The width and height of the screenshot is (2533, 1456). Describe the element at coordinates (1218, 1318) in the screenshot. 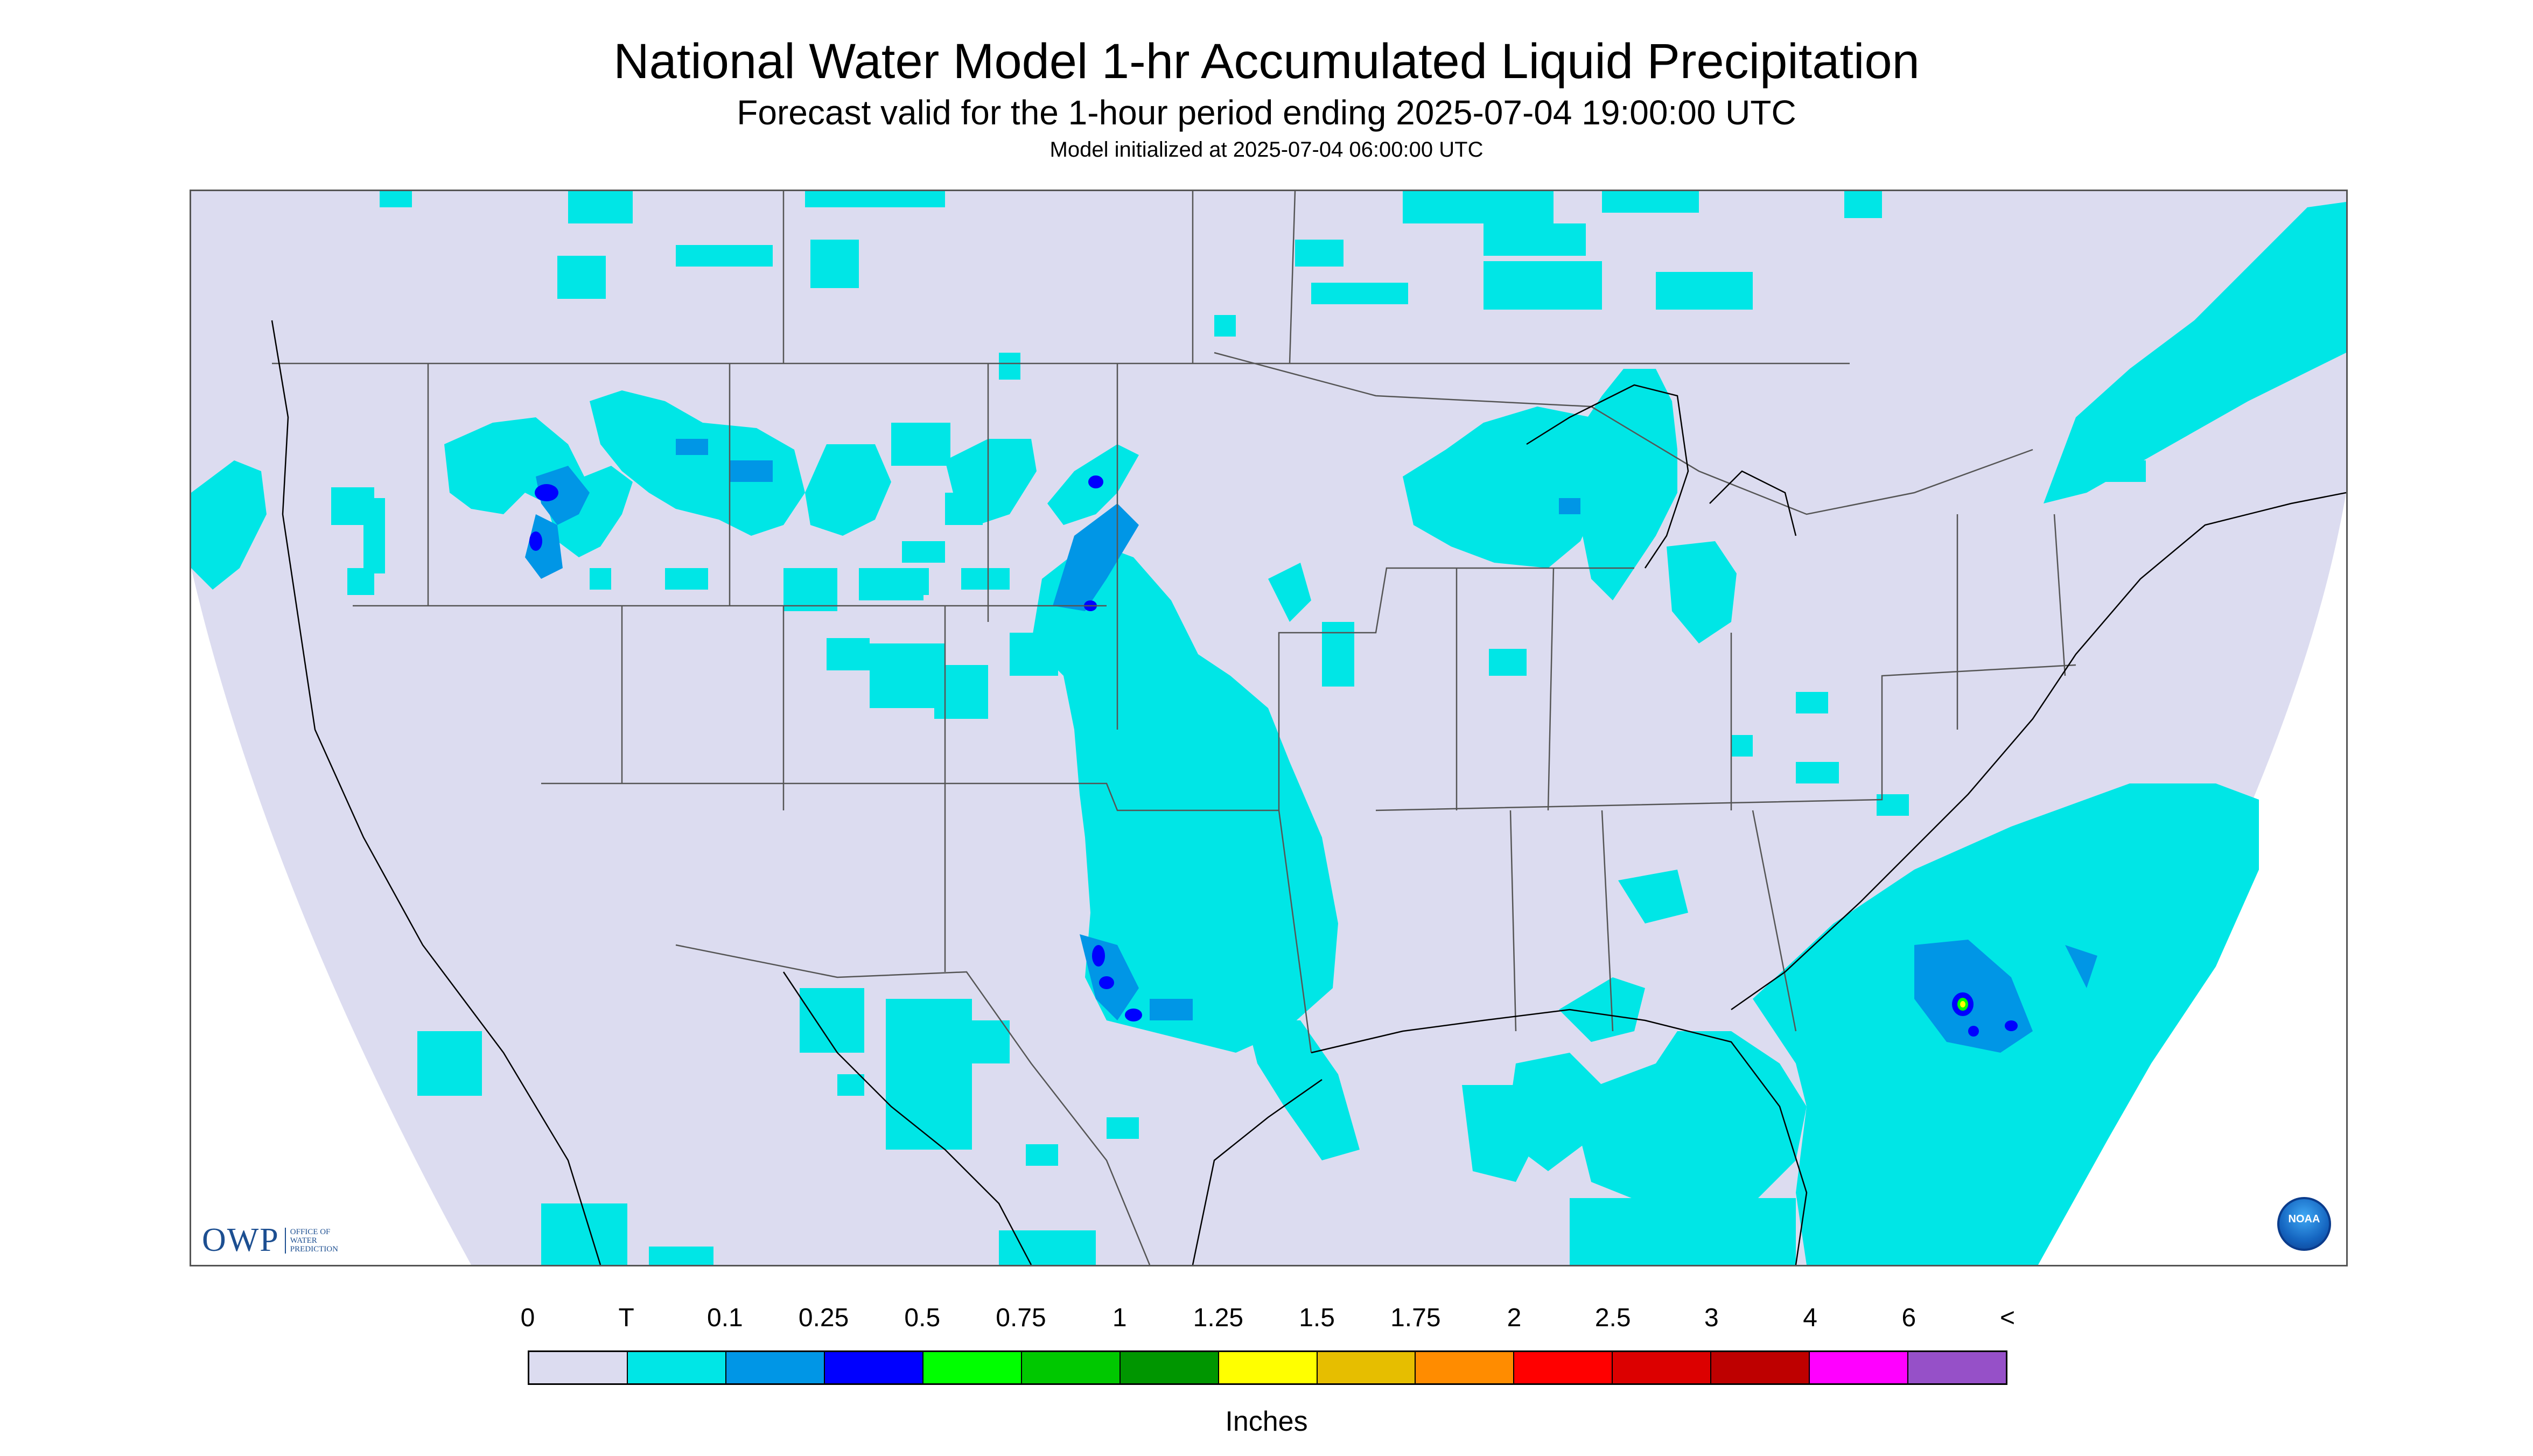

I see `legend-label: 1.25` at that location.